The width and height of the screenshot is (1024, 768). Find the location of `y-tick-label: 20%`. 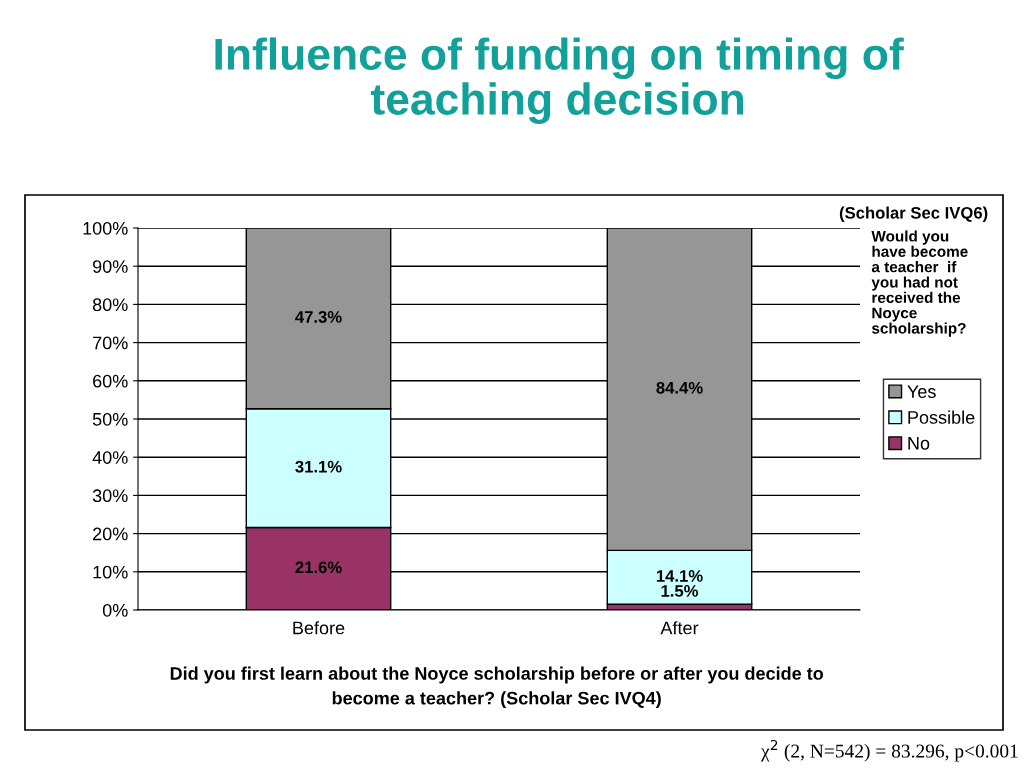

y-tick-label: 20% is located at coordinates (110, 534).